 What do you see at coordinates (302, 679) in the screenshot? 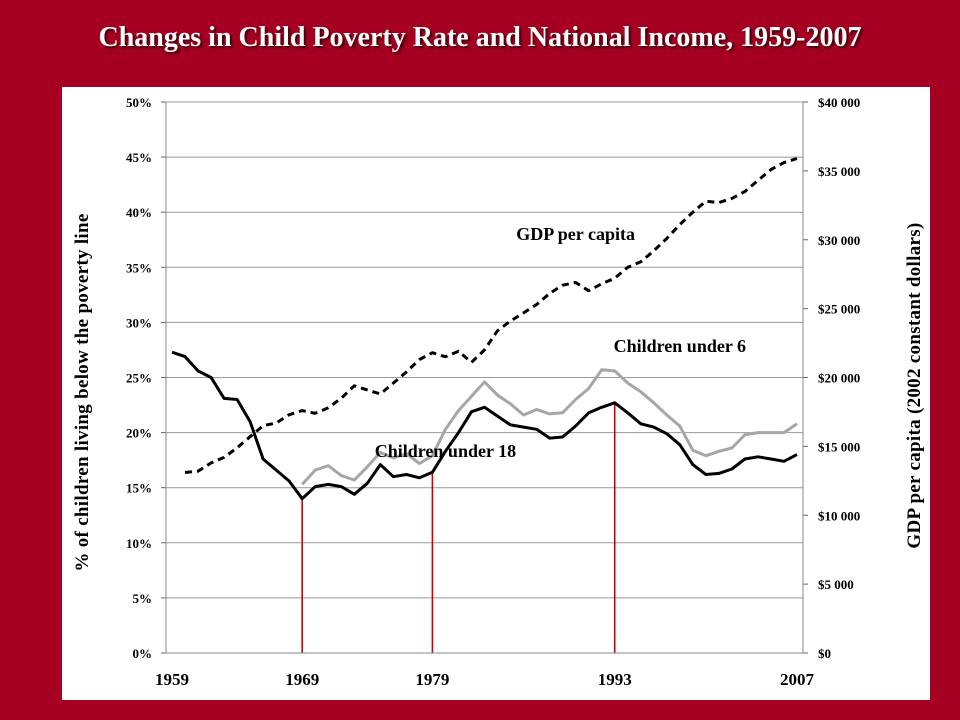
I see `x-tick-label: 1969` at bounding box center [302, 679].